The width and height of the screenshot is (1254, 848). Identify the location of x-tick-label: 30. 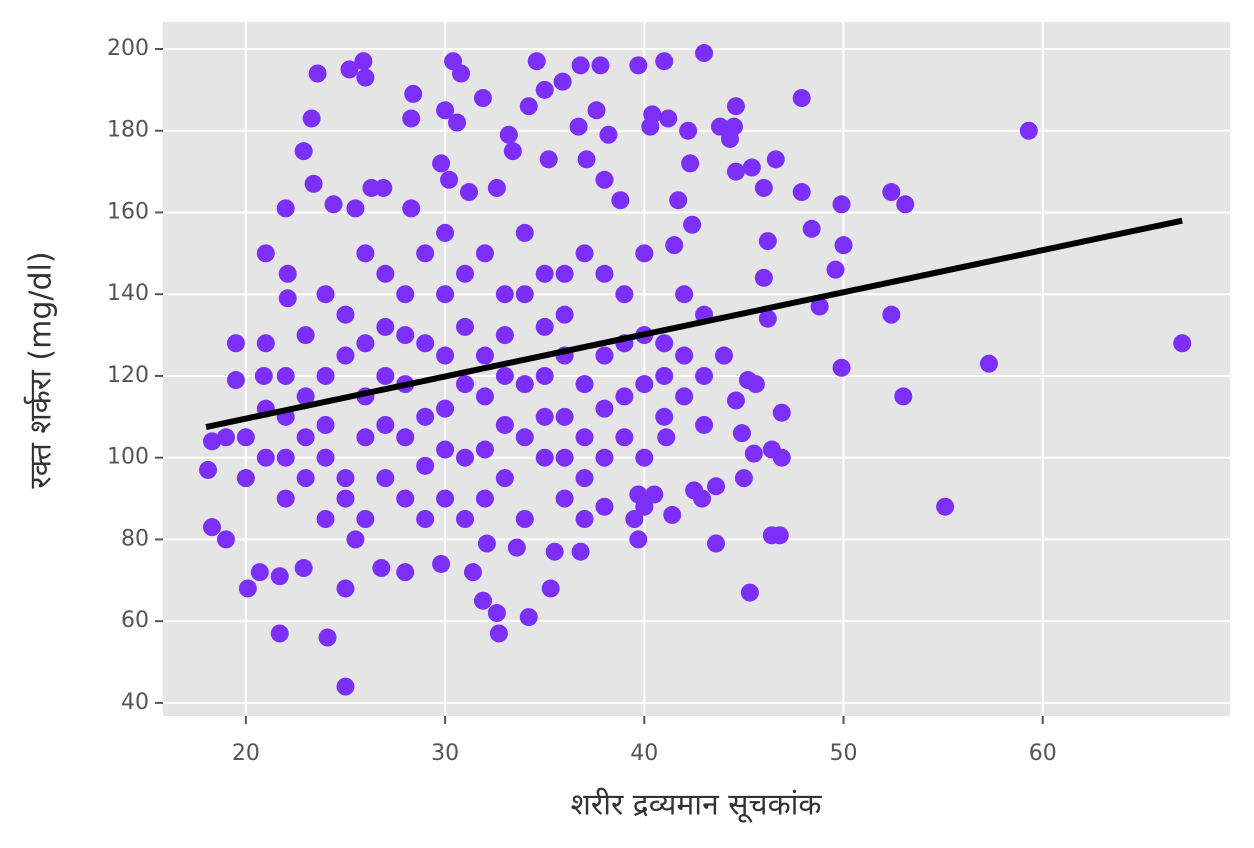
(445, 753).